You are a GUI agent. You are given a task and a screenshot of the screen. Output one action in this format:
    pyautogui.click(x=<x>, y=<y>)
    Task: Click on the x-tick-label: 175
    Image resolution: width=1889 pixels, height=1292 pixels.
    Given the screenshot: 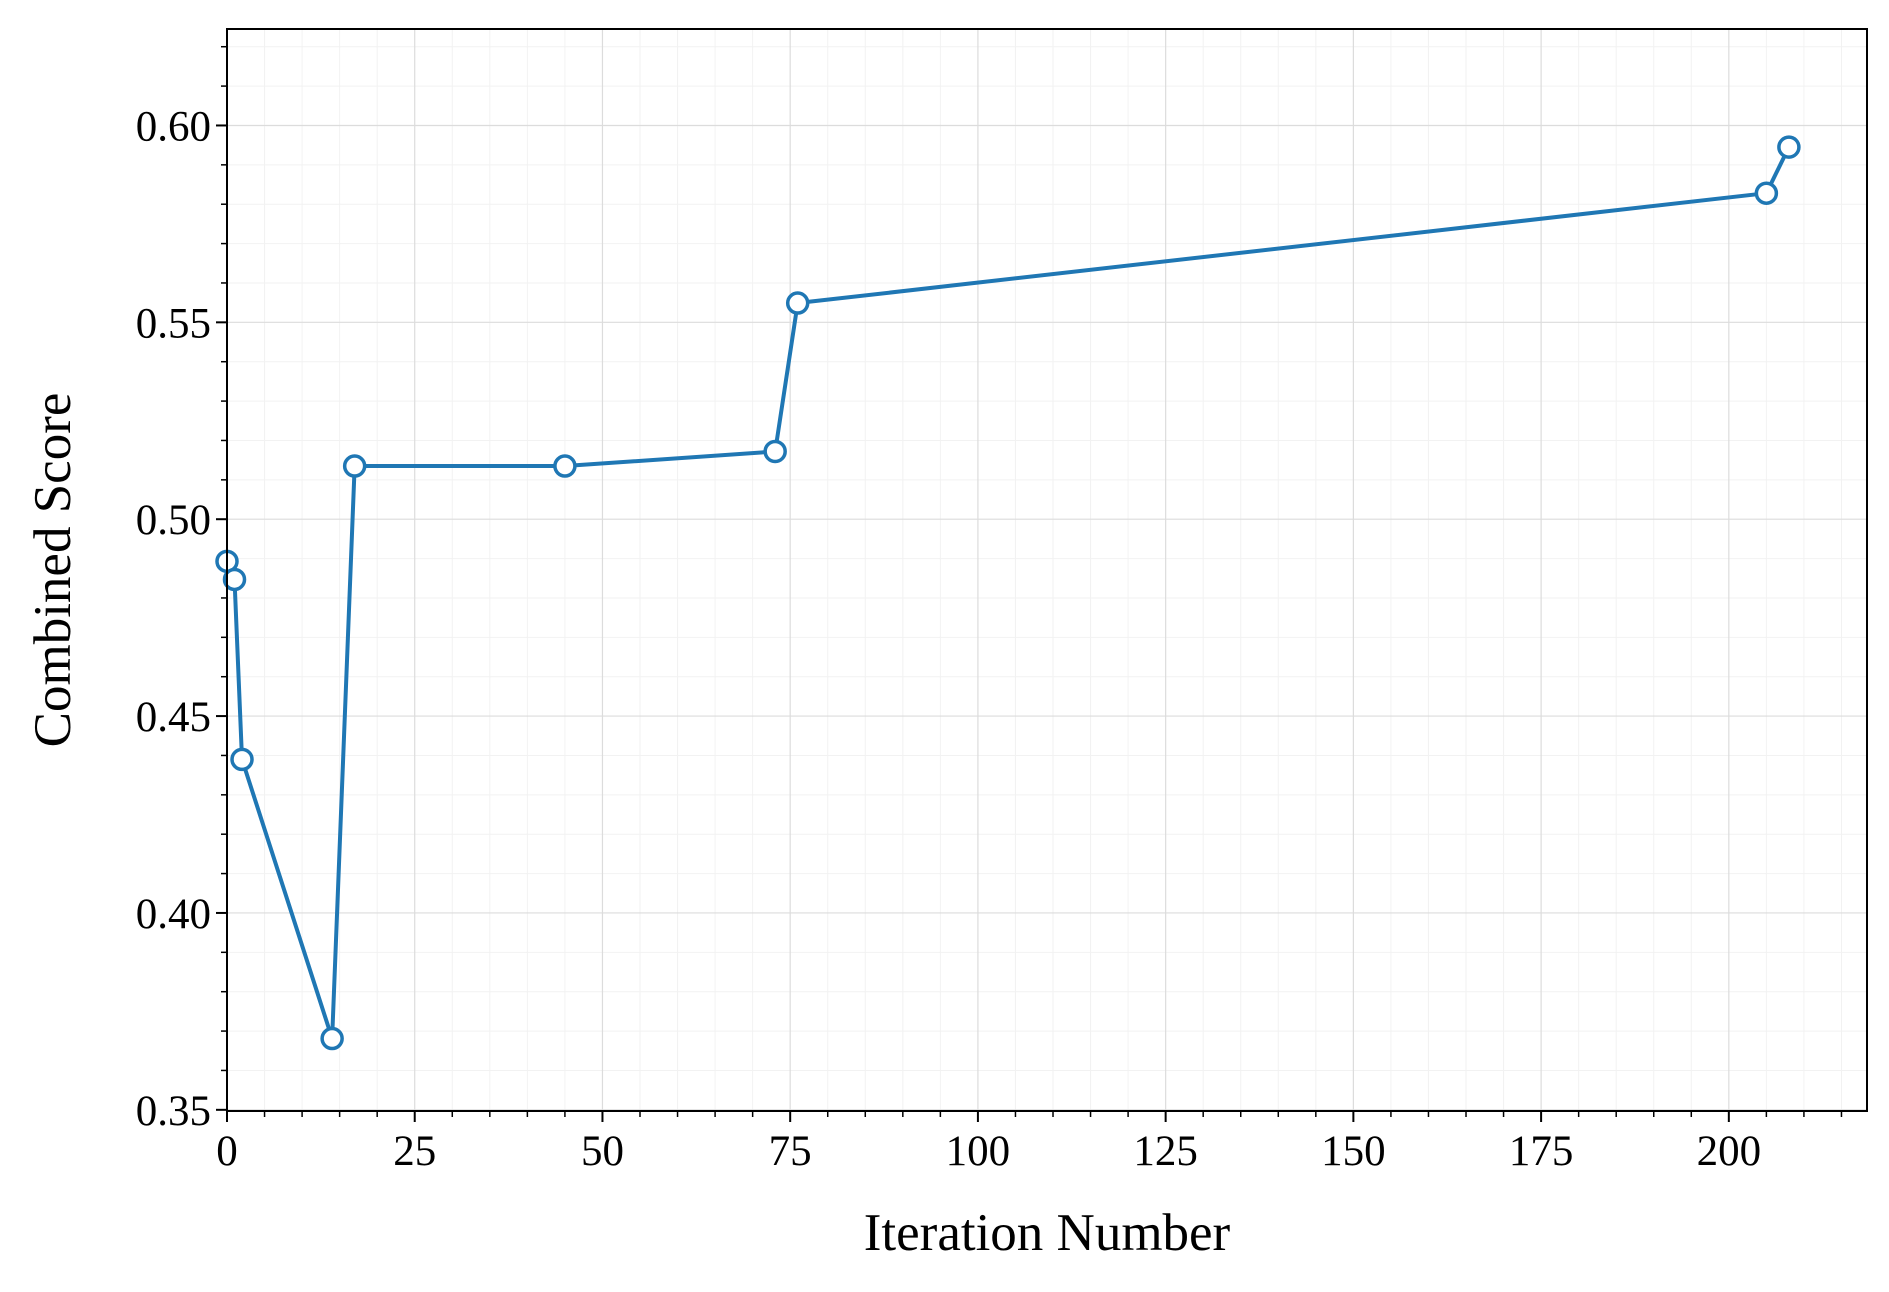 What is the action you would take?
    pyautogui.click(x=1541, y=1151)
    